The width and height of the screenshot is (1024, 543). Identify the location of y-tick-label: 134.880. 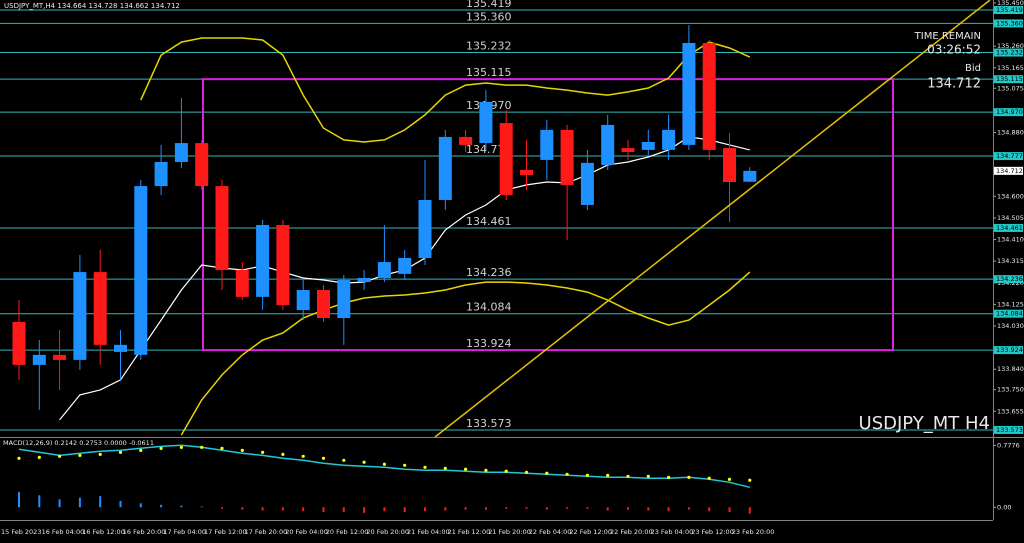
(1010, 133).